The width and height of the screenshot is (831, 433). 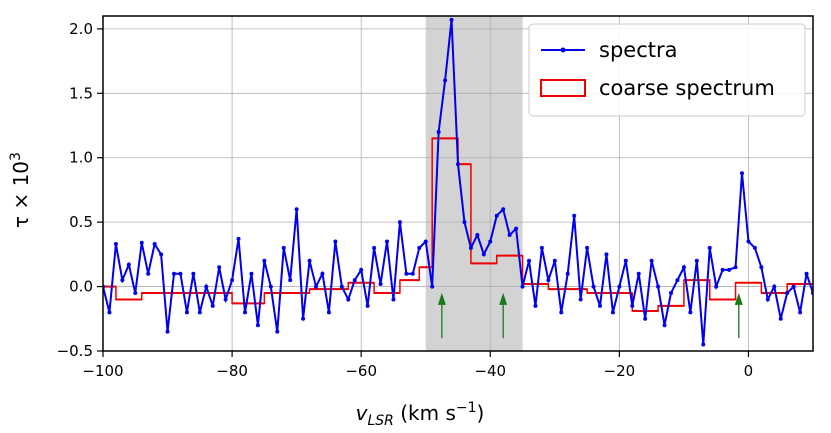 What do you see at coordinates (638, 50) in the screenshot?
I see `legend-label: spectra` at bounding box center [638, 50].